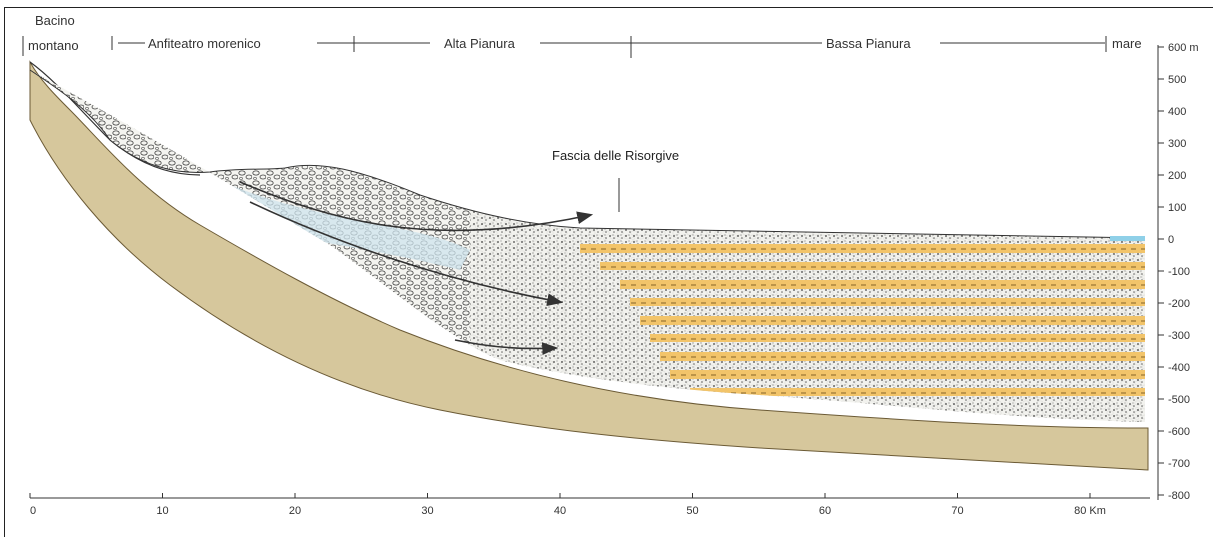 This screenshot has width=1213, height=537. I want to click on depth-tick-label: 0, so click(1171, 240).